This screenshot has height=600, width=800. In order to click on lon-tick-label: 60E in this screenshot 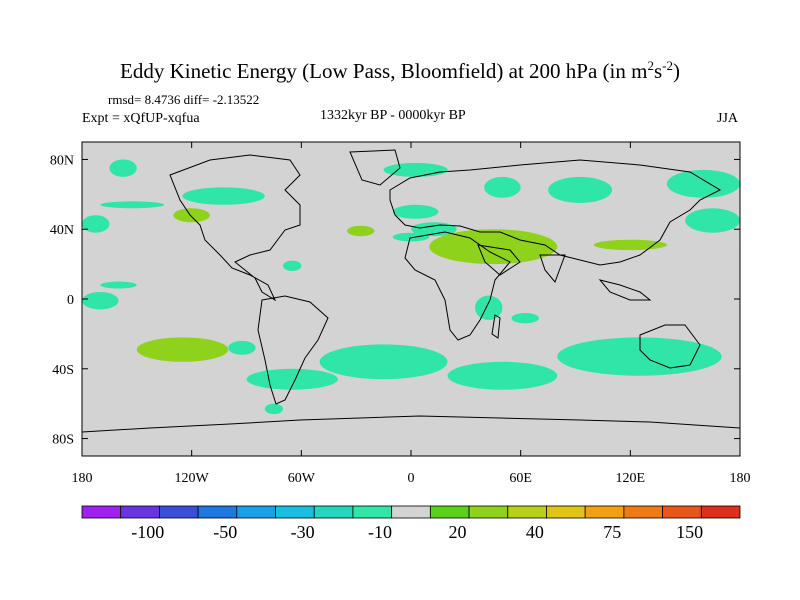, I will do `click(520, 478)`.